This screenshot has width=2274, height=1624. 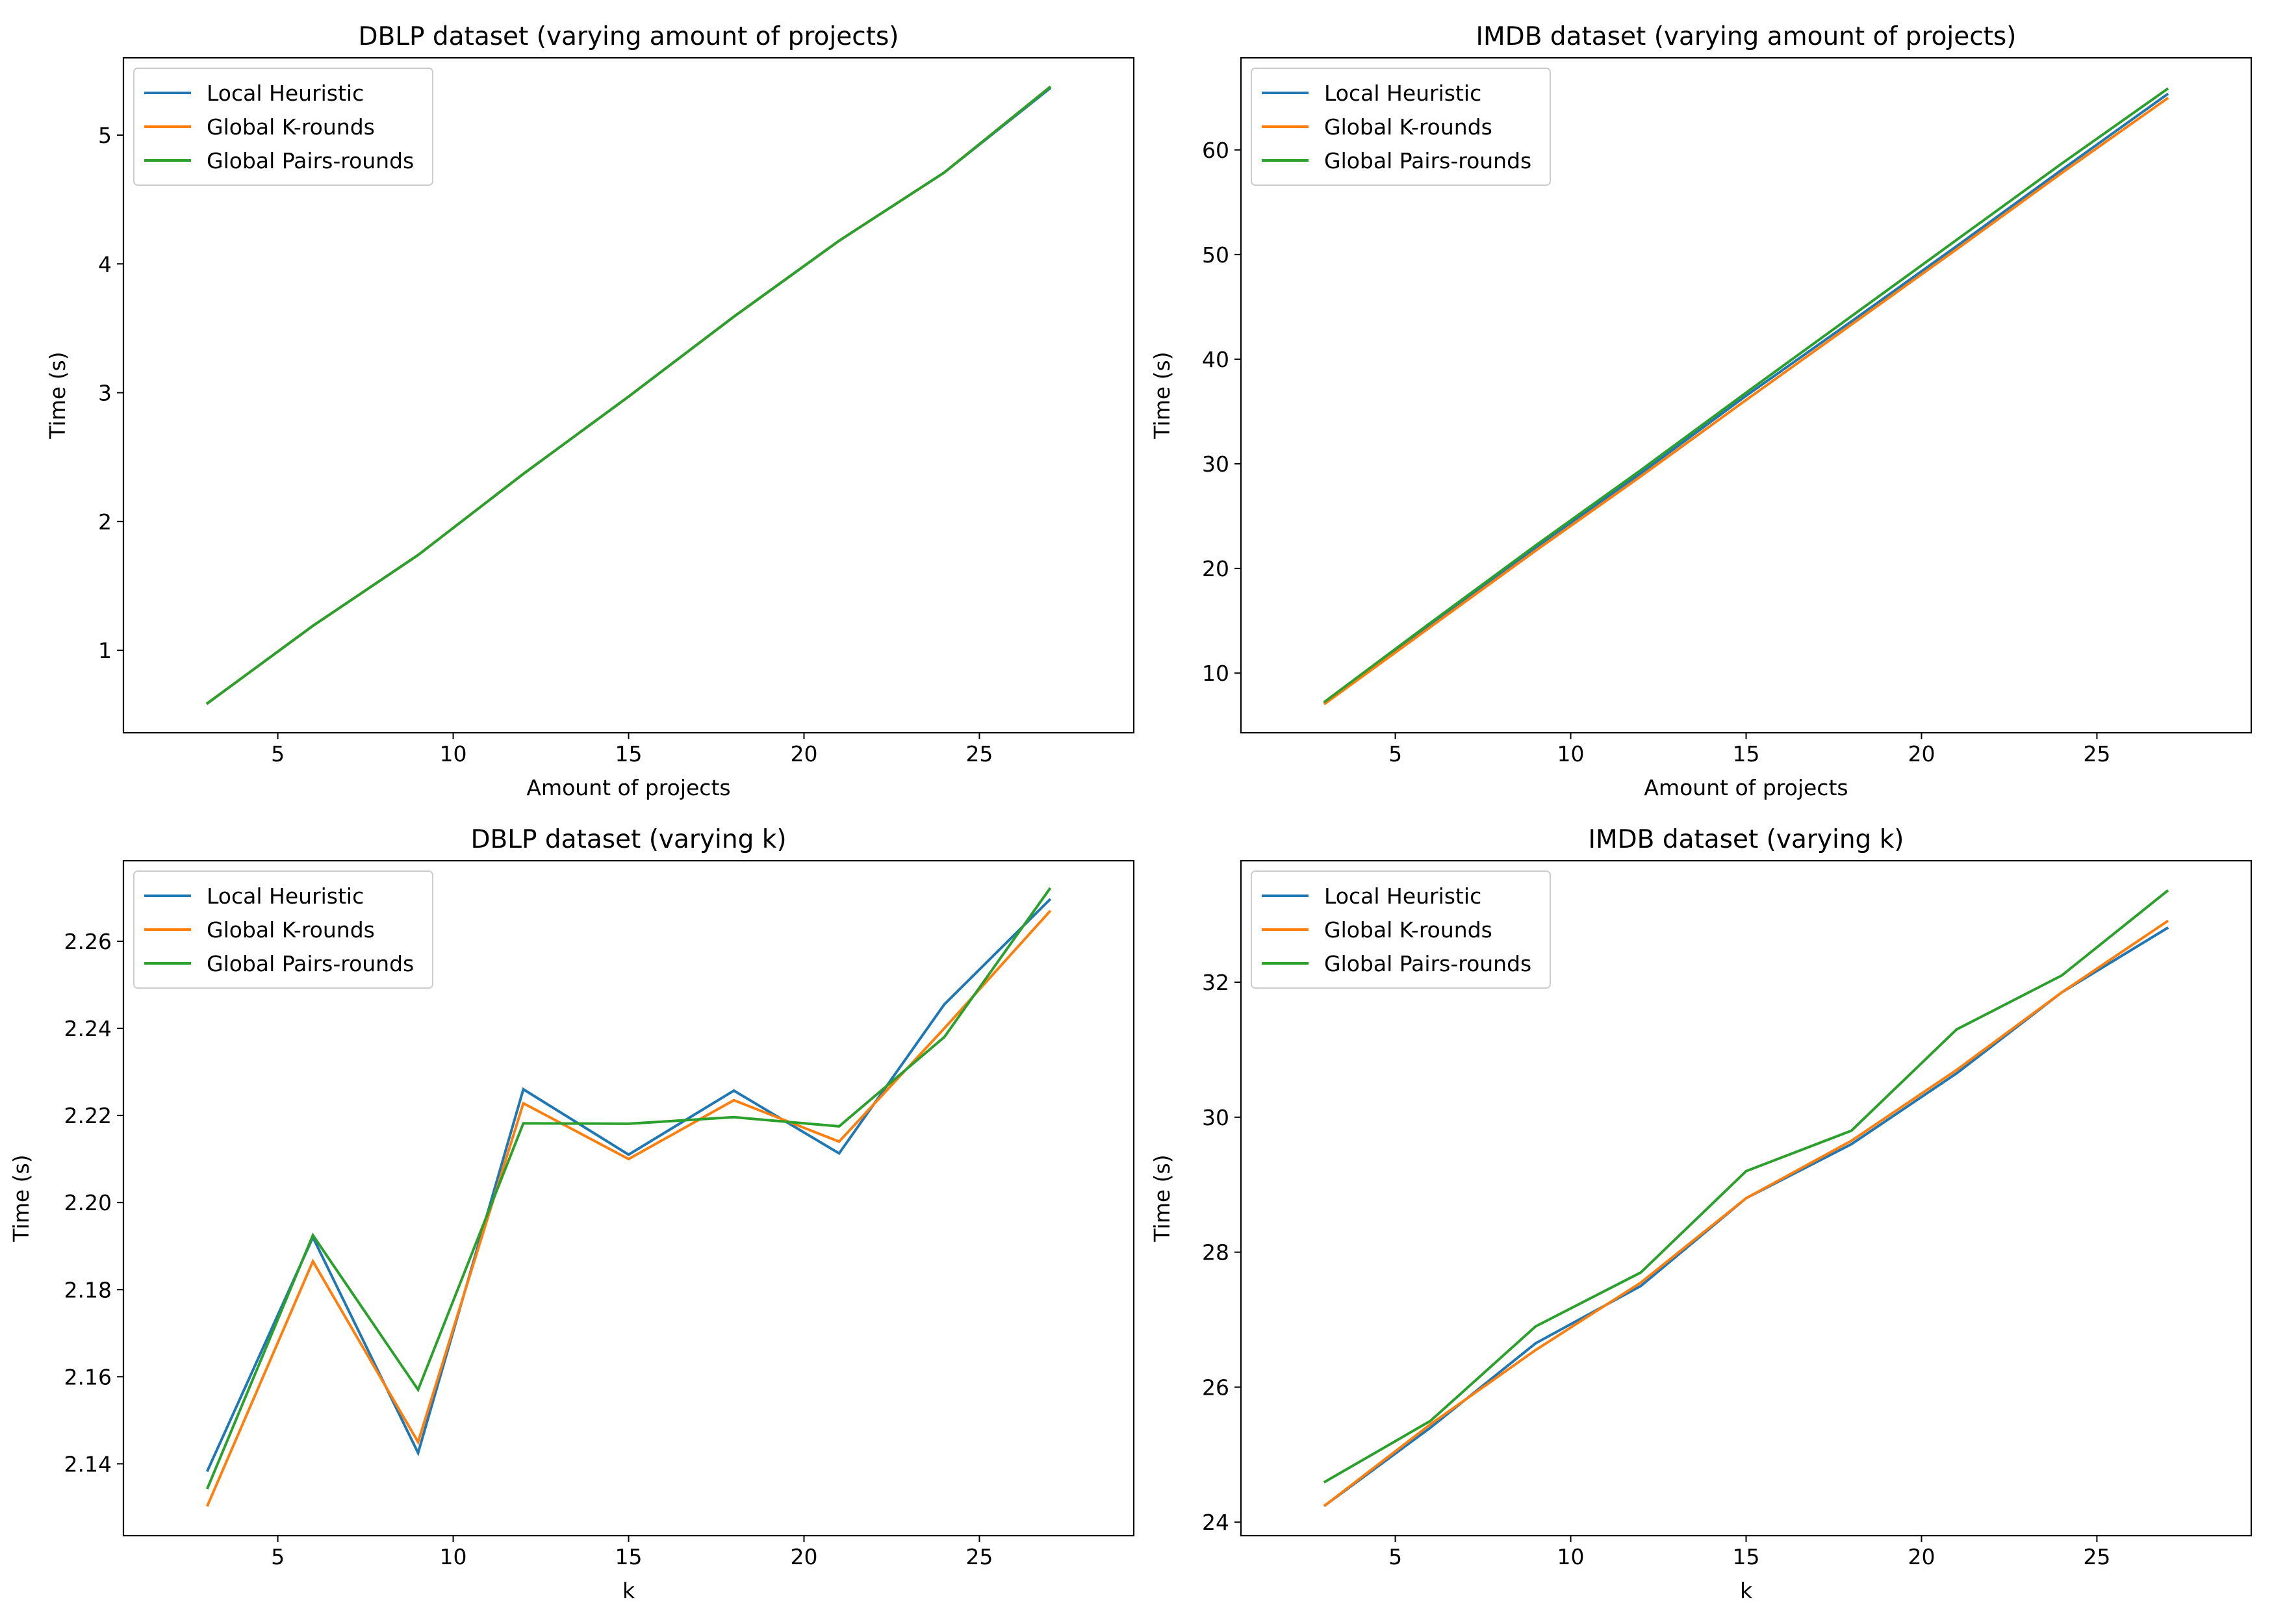 I want to click on y-tick-label: 5, so click(x=105, y=135).